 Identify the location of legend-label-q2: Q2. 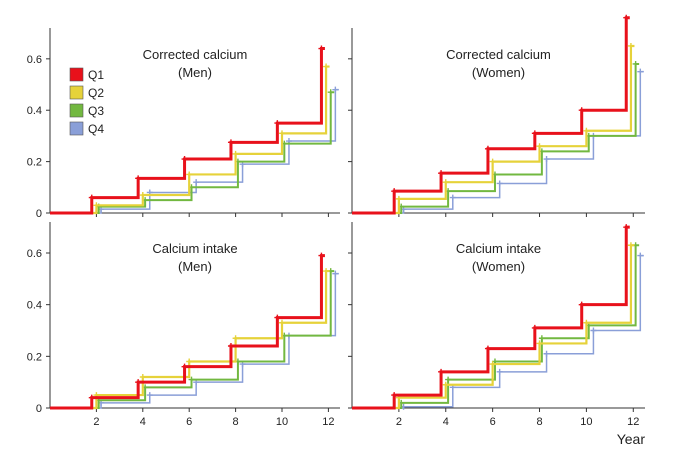
(96, 93).